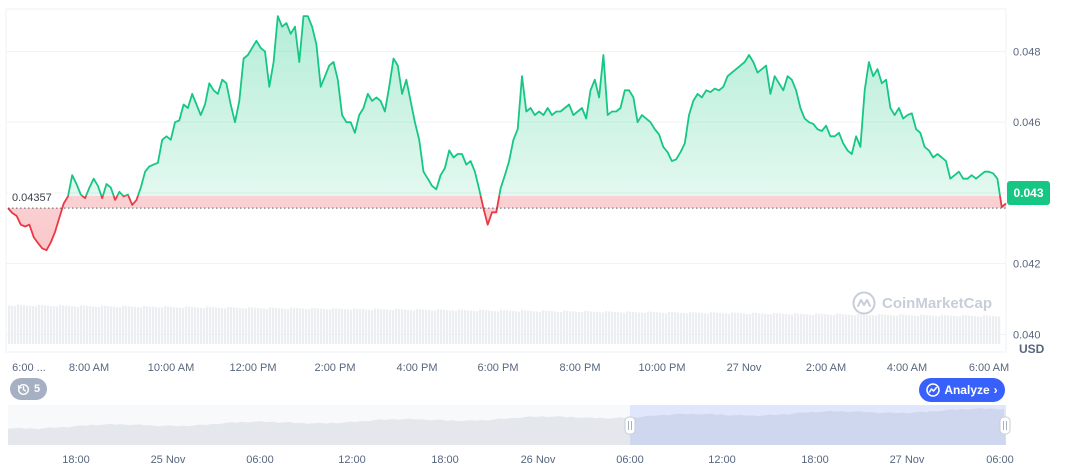 This screenshot has height=475, width=1072. Describe the element at coordinates (989, 368) in the screenshot. I see `x-tick-label: 6:00 AM` at that location.